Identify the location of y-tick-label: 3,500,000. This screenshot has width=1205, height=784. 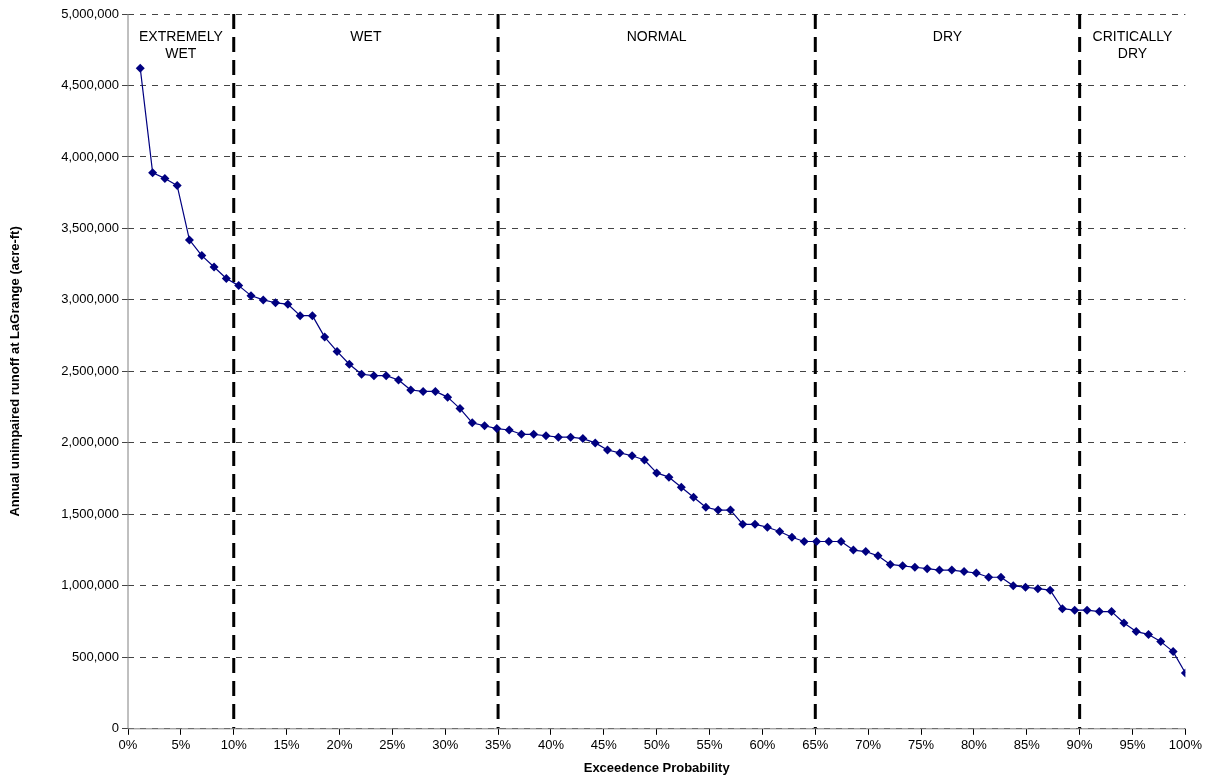
(90, 228).